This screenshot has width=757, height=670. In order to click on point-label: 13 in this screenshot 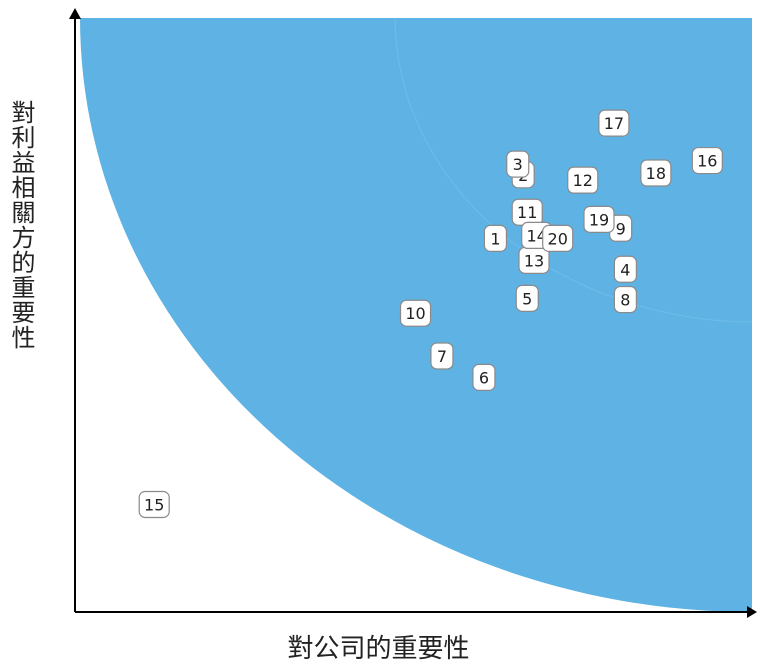, I will do `click(534, 260)`.